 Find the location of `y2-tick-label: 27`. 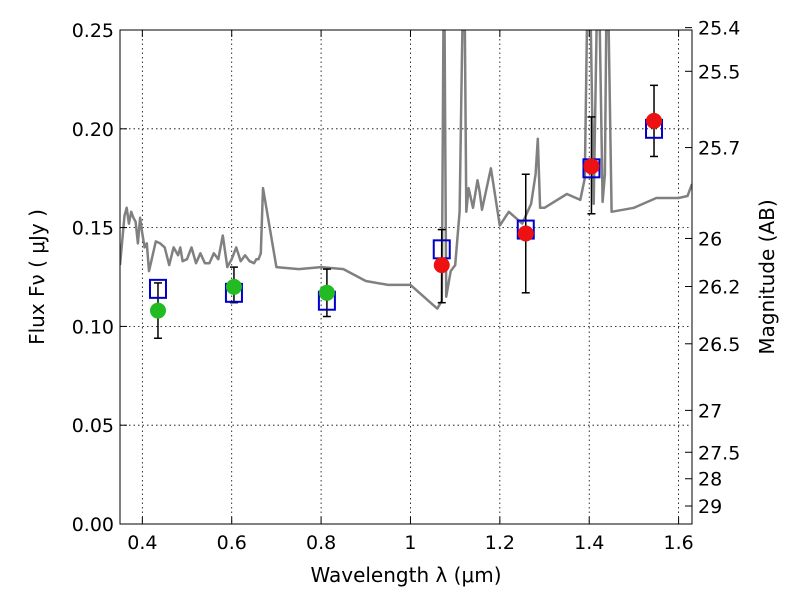

y2-tick-label: 27 is located at coordinates (710, 411).